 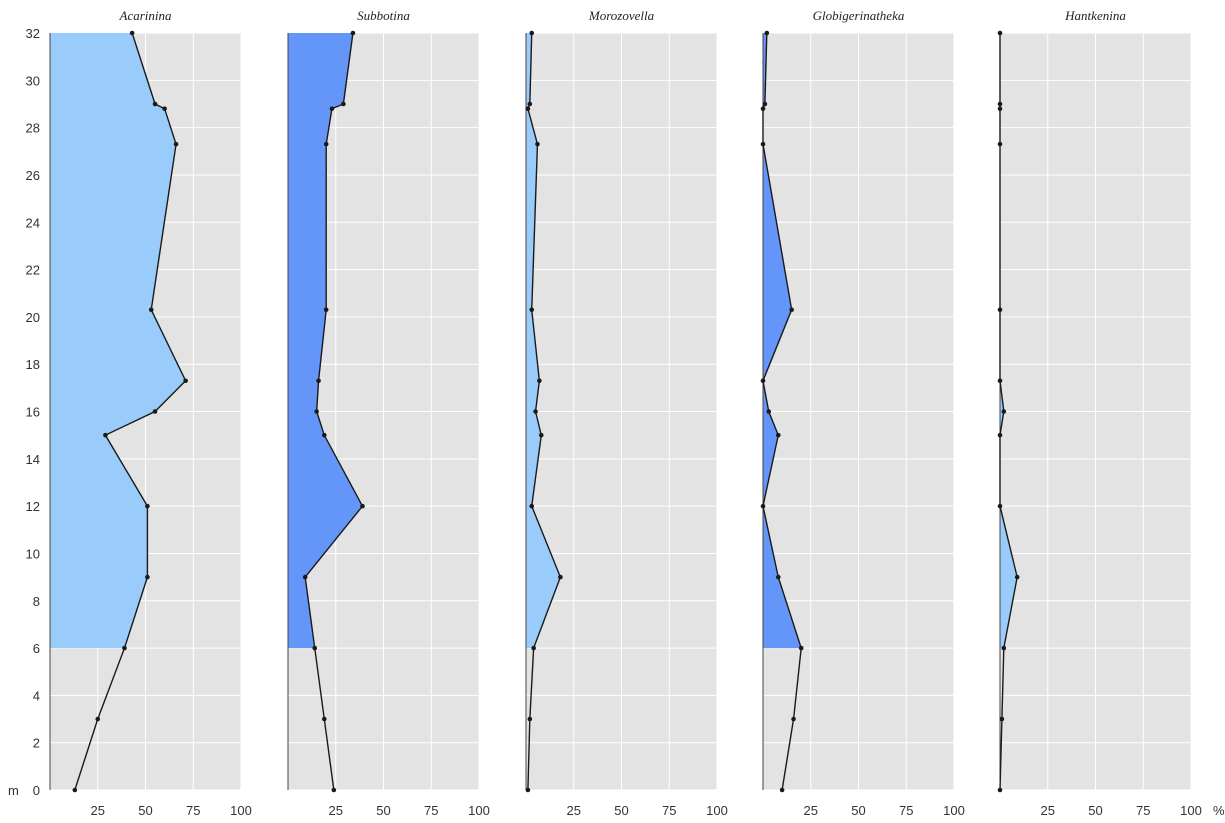 I want to click on y-tick-label: 8, so click(x=36, y=601).